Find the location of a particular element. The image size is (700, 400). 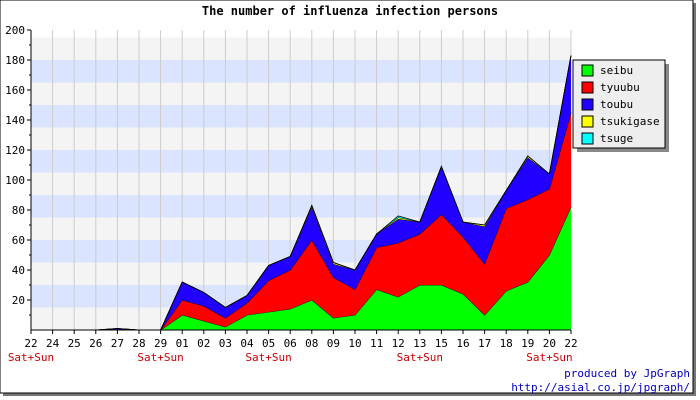

x-tick-label: 05 is located at coordinates (268, 343).